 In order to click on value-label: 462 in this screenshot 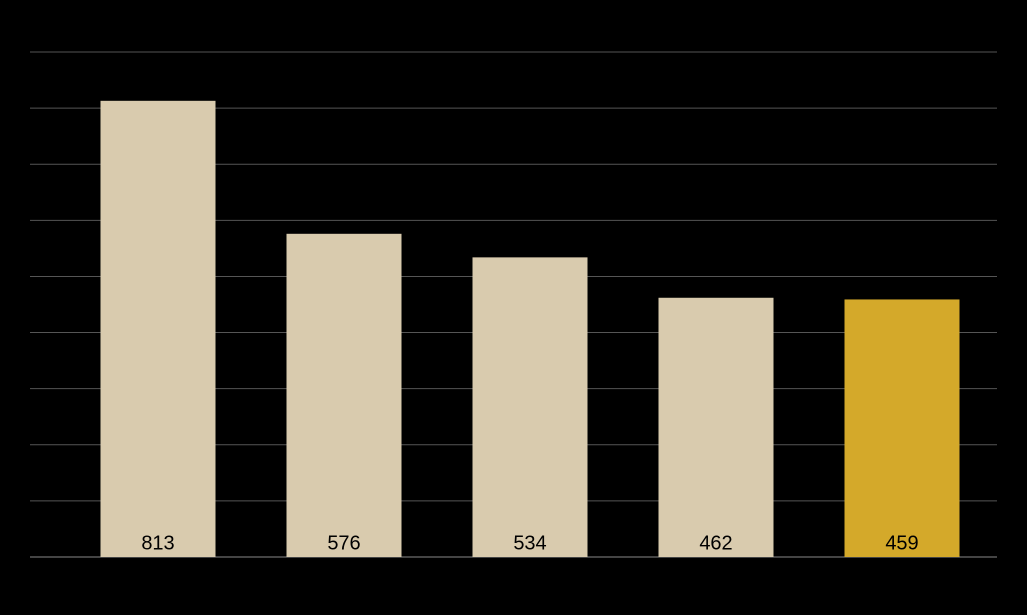, I will do `click(715, 543)`.